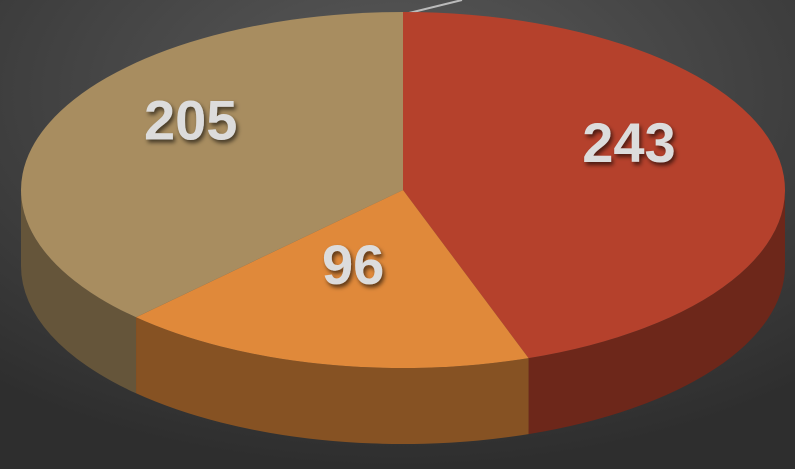  Describe the element at coordinates (353, 264) in the screenshot. I see `value-label: 96` at that location.